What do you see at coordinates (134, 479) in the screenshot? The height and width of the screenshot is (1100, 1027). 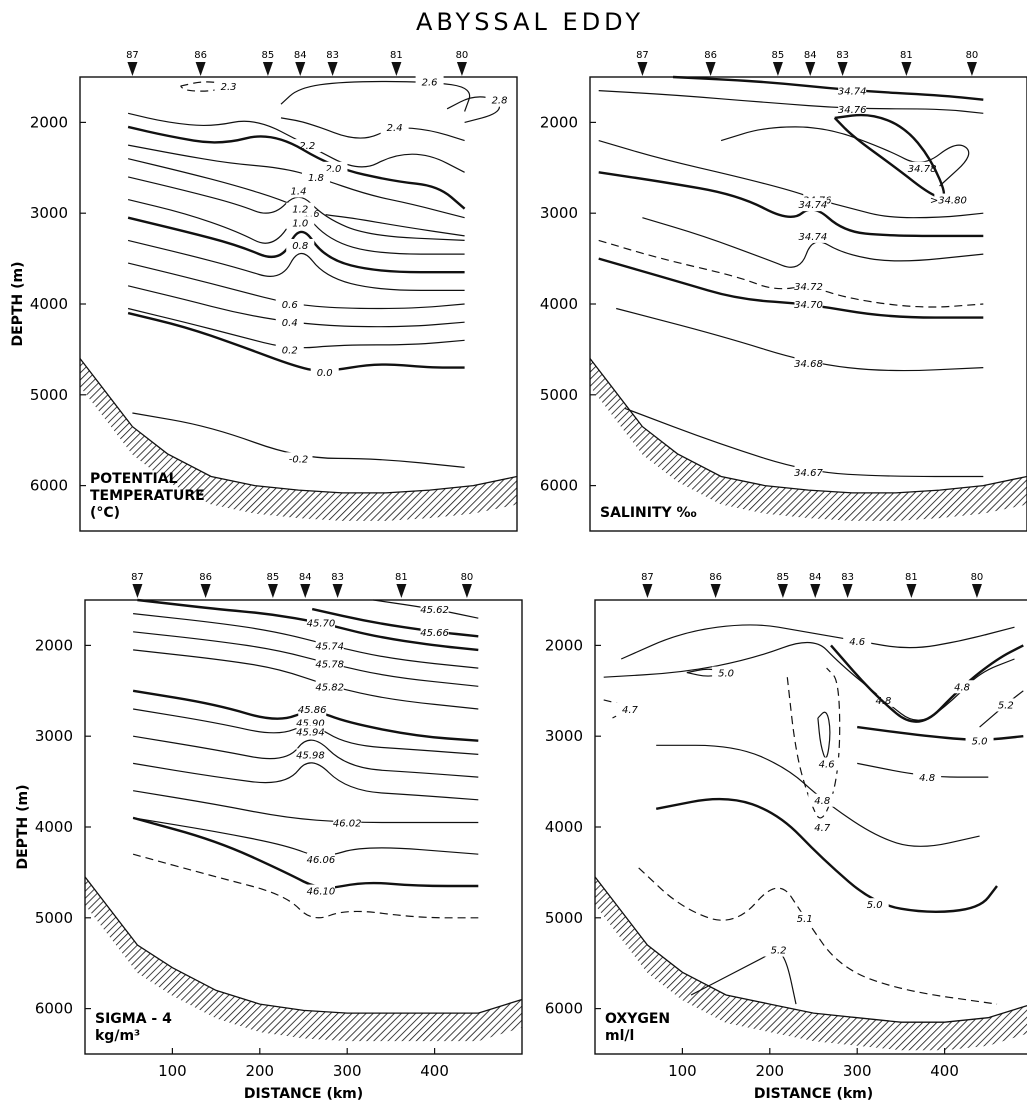 I see `panel-label: POTENTIAL` at bounding box center [134, 479].